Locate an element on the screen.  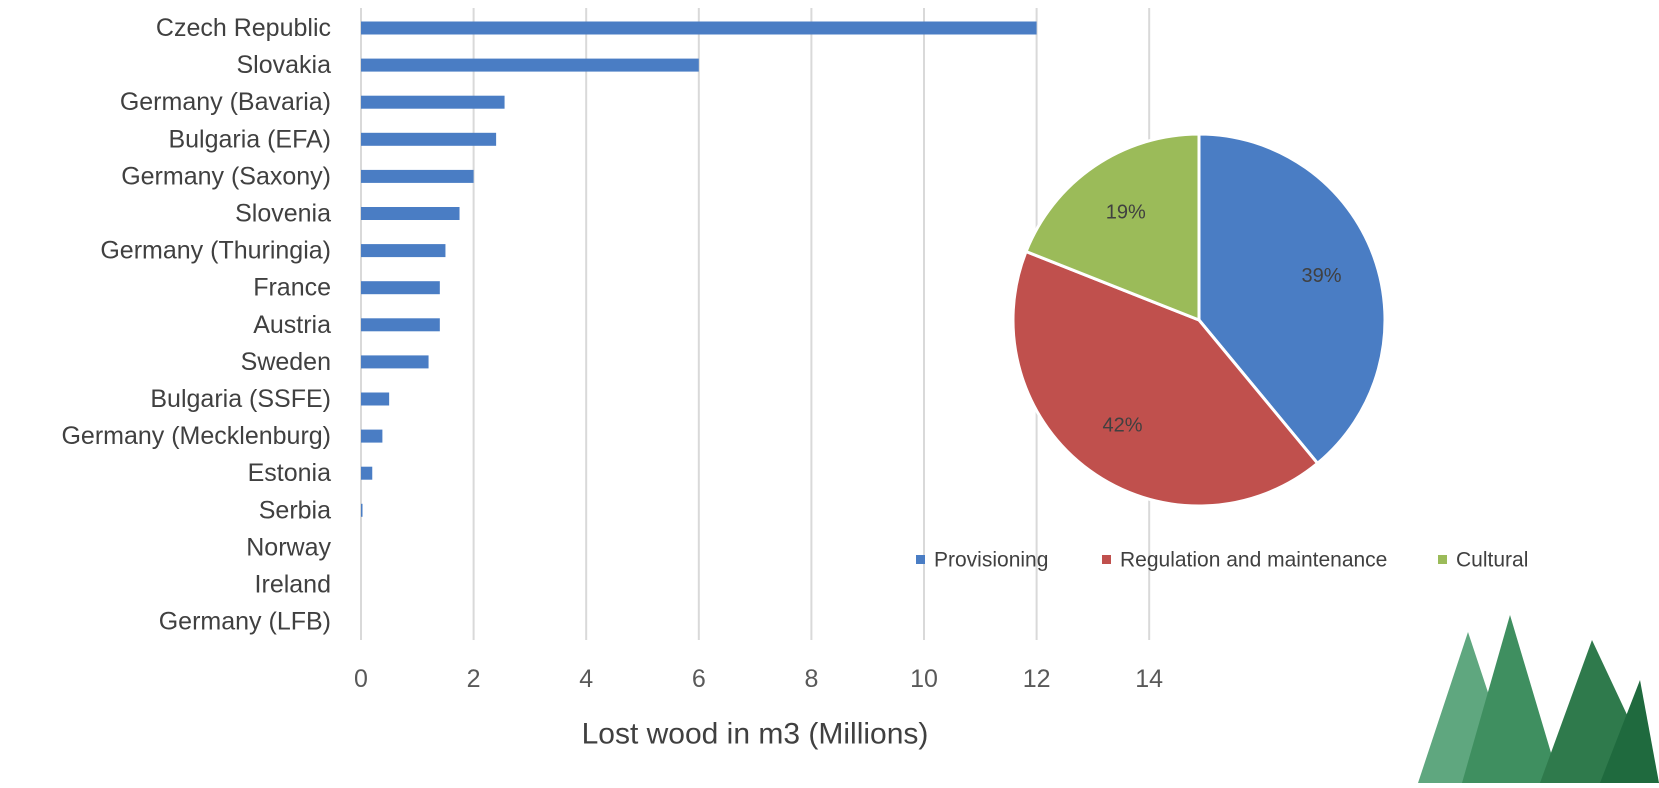
legend-entry: Cultural is located at coordinates (1492, 560).